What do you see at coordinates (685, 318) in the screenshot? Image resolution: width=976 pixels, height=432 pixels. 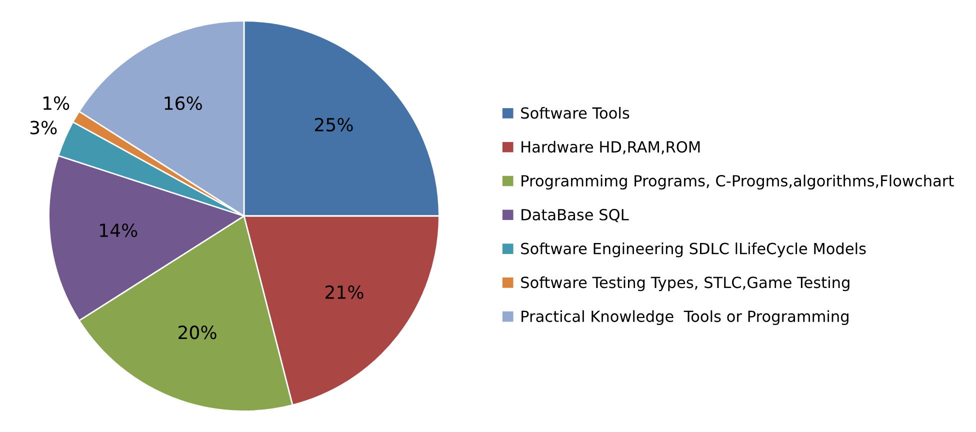 I see `legend-label: Practical Knowledge Tools or Programming` at bounding box center [685, 318].